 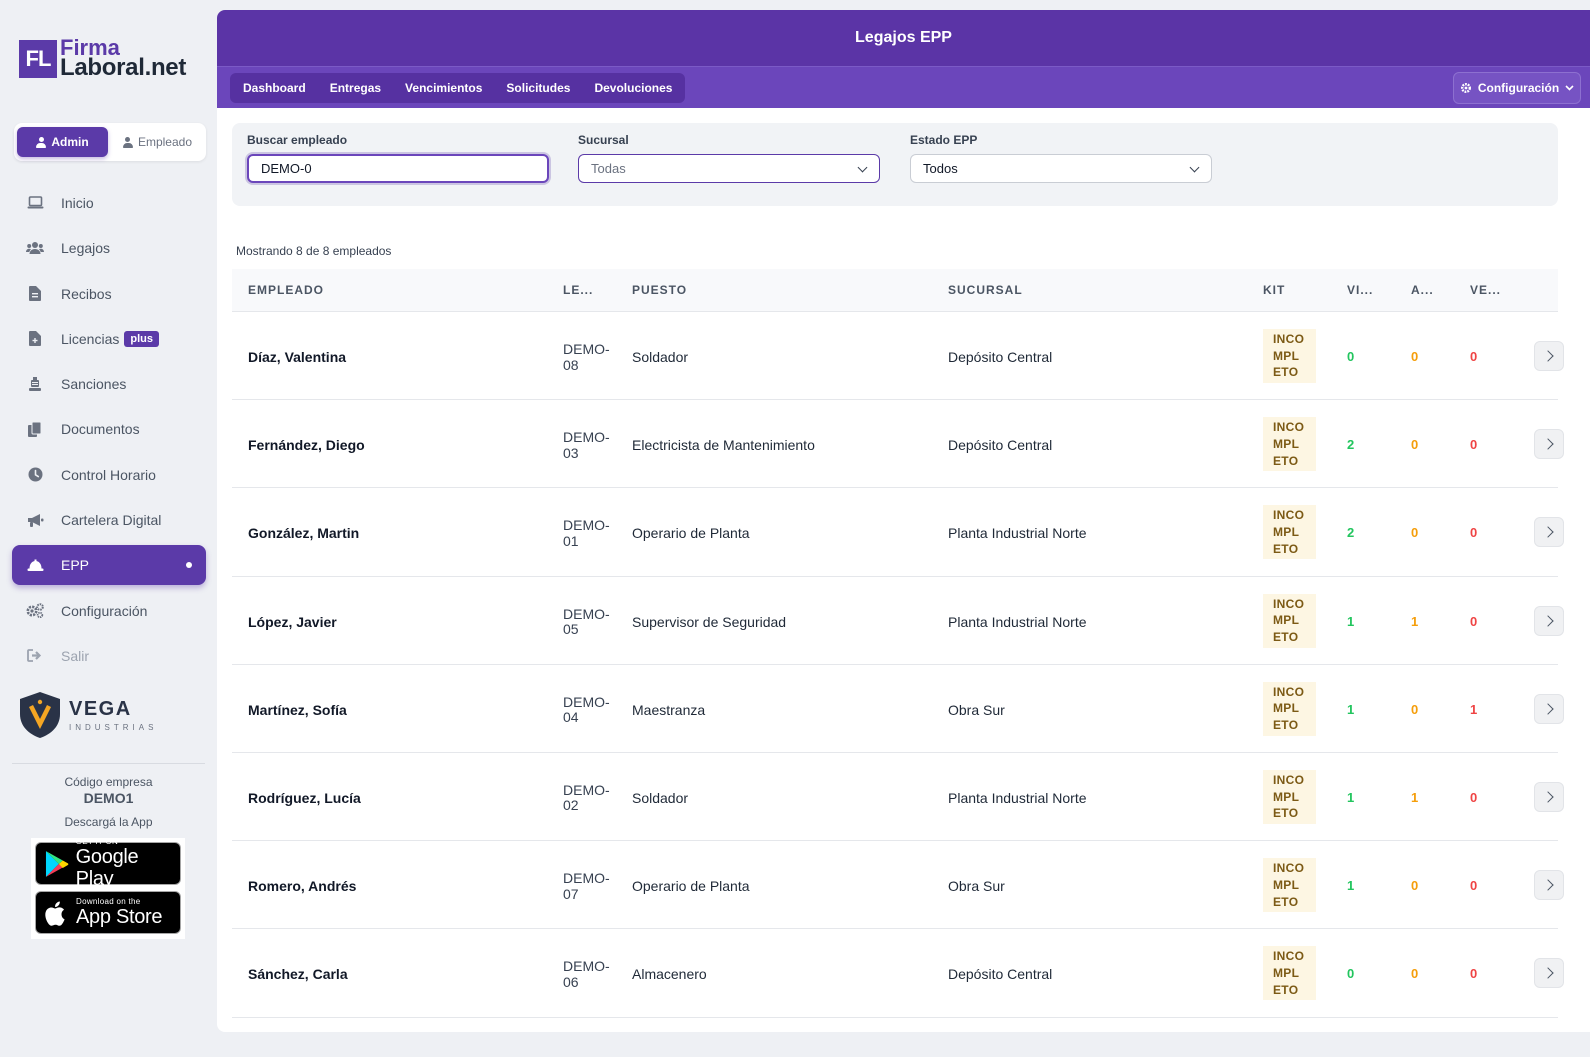 I want to click on employee-name: López, Javier, so click(x=292, y=621).